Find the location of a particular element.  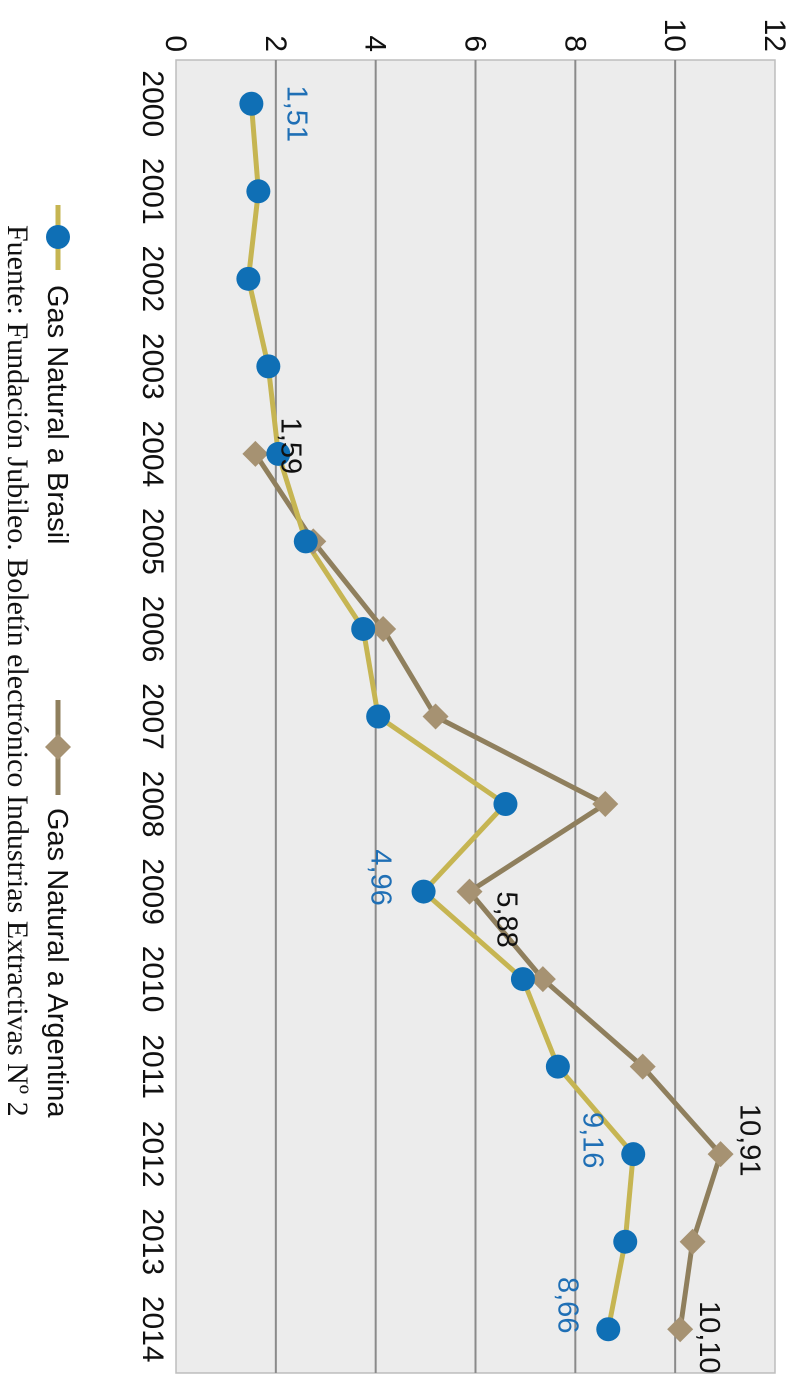

x-tick-label: 2005 is located at coordinates (152, 541).